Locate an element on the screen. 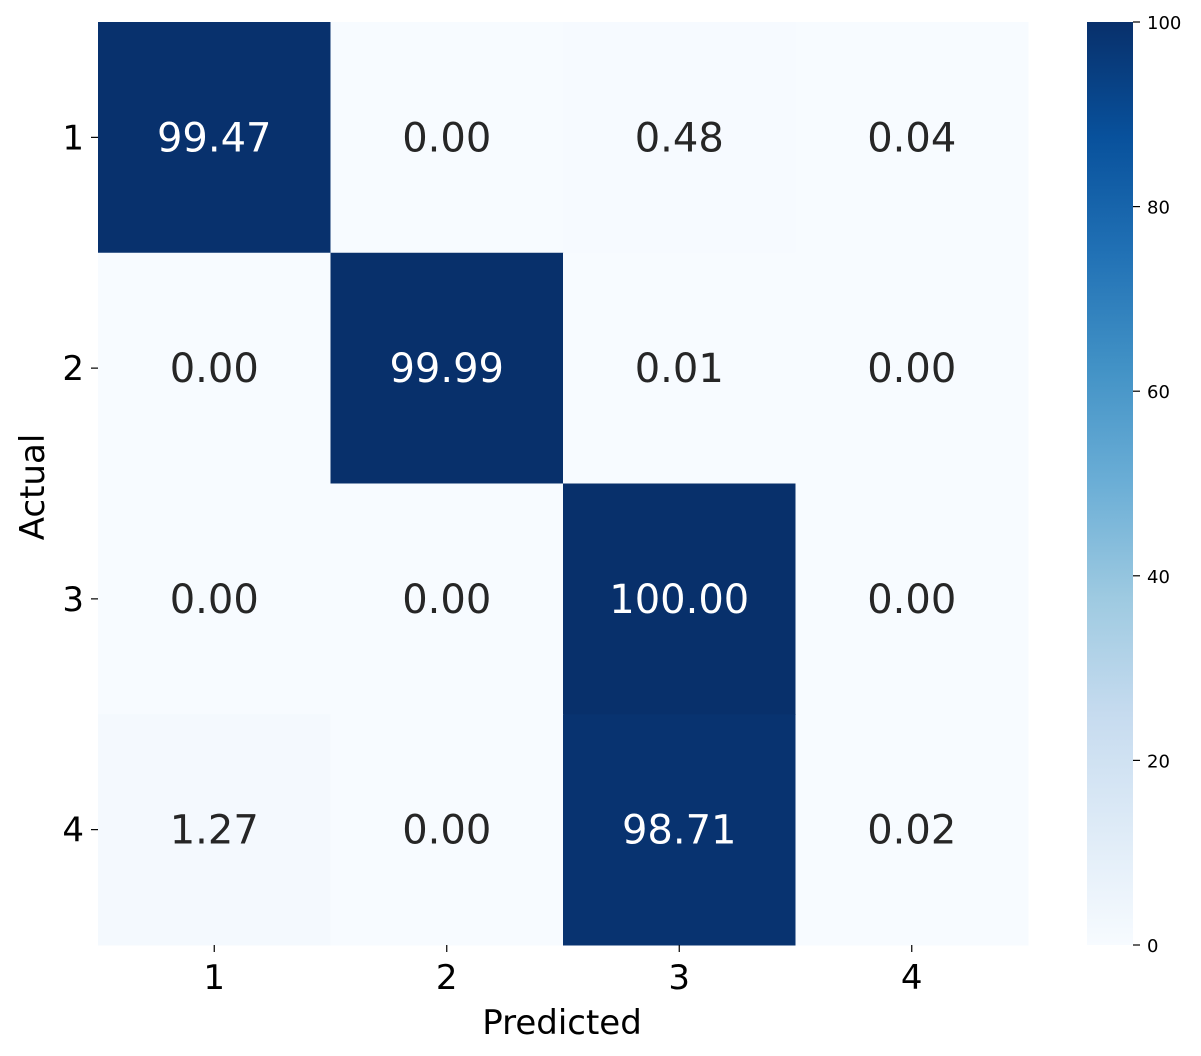 The width and height of the screenshot is (1201, 1056). cell-value-r3-c2: 0.00 is located at coordinates (446, 600).